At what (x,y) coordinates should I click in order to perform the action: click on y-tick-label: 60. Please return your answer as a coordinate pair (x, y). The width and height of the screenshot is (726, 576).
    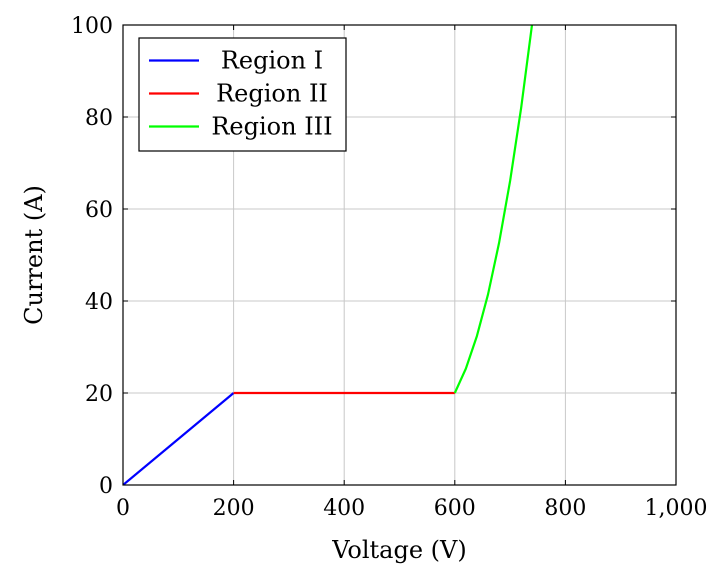
    Looking at the image, I should click on (99, 210).